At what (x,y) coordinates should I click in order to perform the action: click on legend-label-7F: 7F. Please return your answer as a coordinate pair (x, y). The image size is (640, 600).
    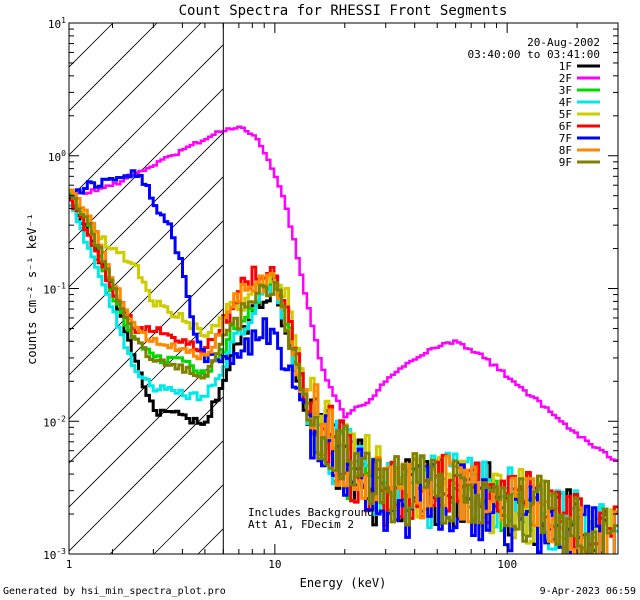
    Looking at the image, I should click on (565, 138).